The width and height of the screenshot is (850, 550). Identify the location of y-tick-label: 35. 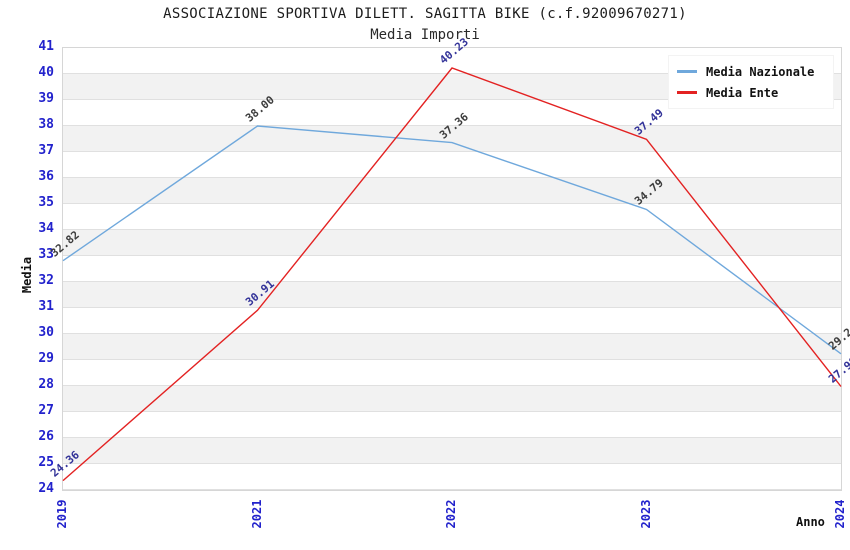
(46, 202).